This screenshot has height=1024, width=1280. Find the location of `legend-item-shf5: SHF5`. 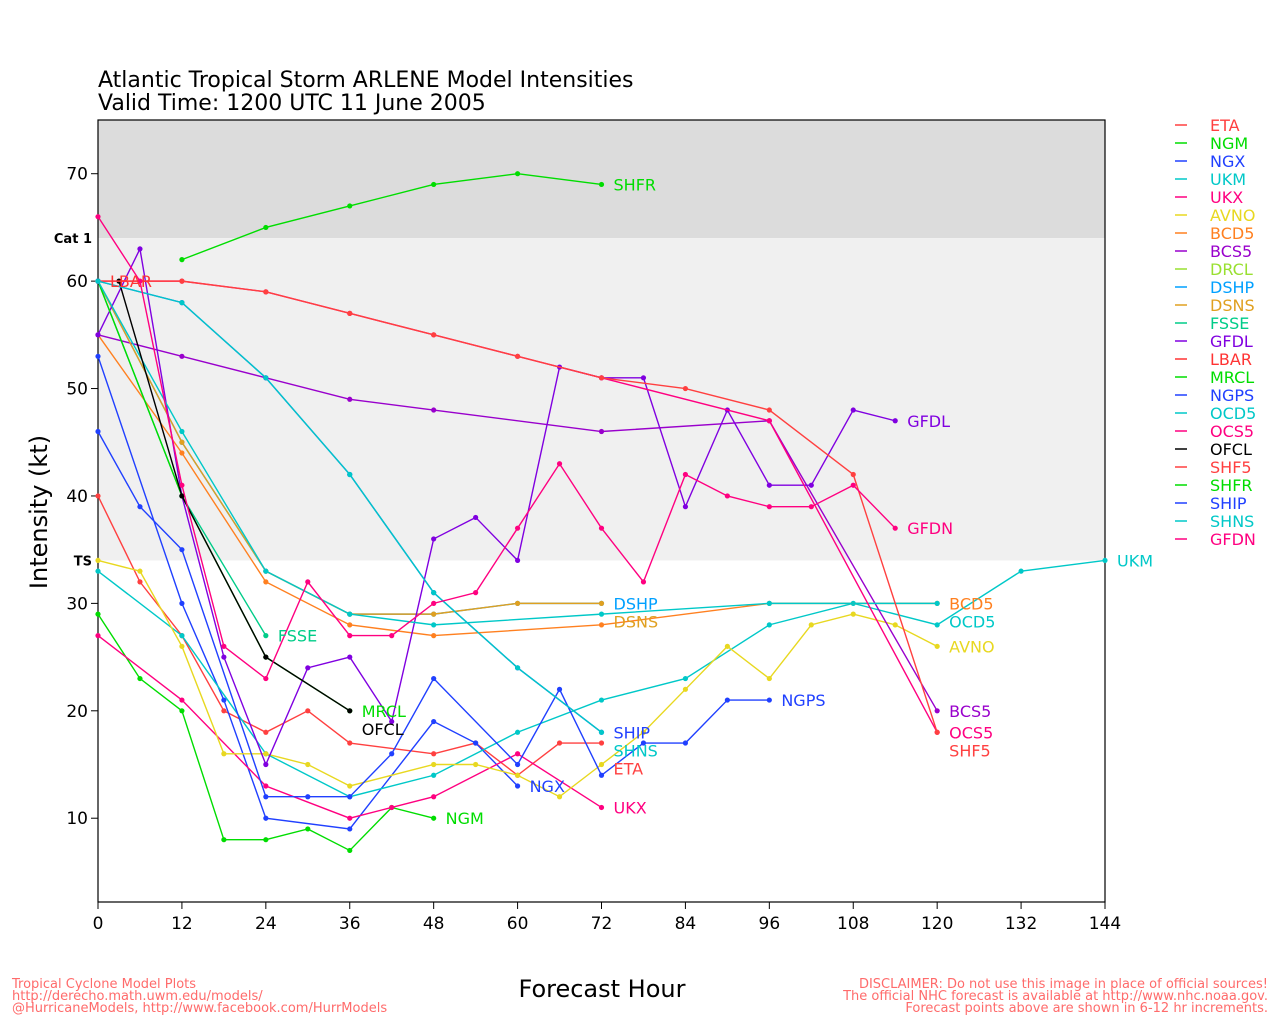

legend-item-shf5: SHF5 is located at coordinates (1213, 467).